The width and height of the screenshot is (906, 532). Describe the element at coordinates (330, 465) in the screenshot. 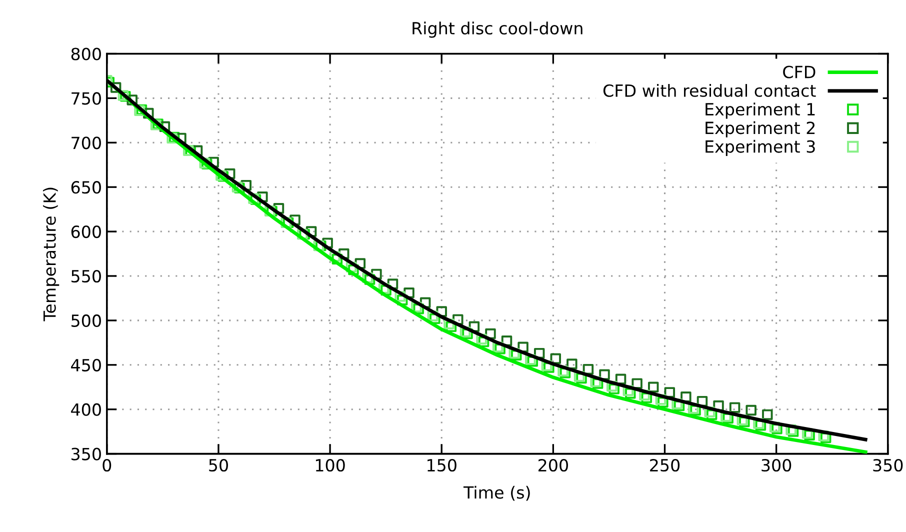

I see `x-tick-label: 100` at that location.